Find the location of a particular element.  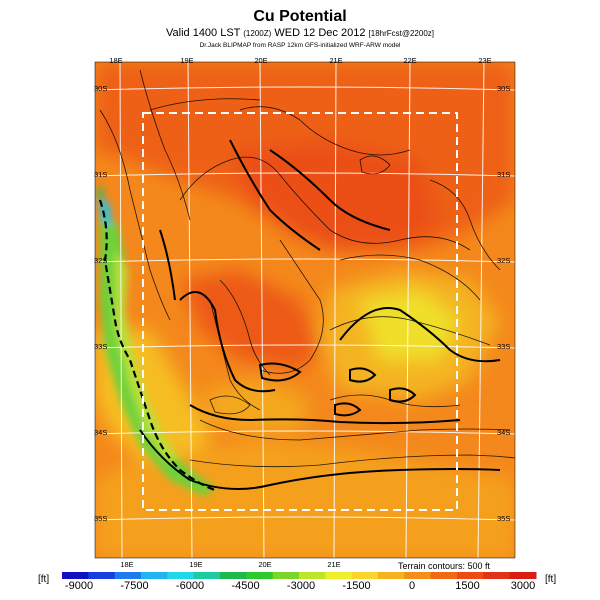

colorbar-tick-label: 0 is located at coordinates (412, 586).